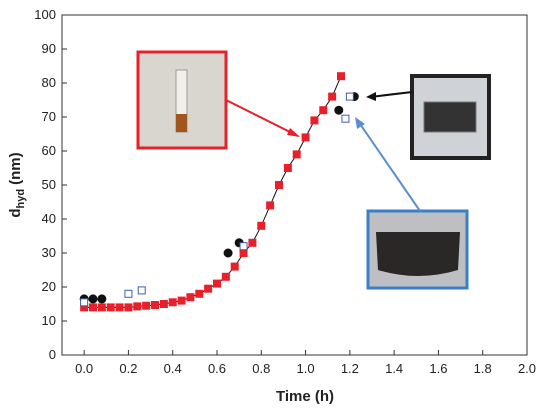 This screenshot has width=541, height=415. Describe the element at coordinates (84, 368) in the screenshot. I see `x-tick-label: 0.0` at that location.